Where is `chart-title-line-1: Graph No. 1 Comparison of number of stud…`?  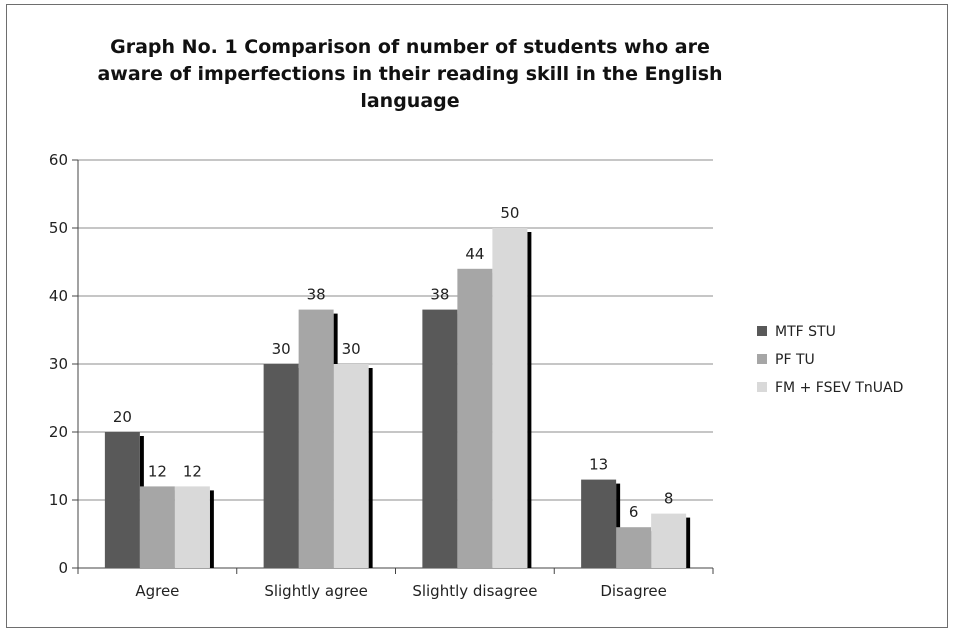 chart-title-line-1: Graph No. 1 Comparison of number of stud… is located at coordinates (410, 47).